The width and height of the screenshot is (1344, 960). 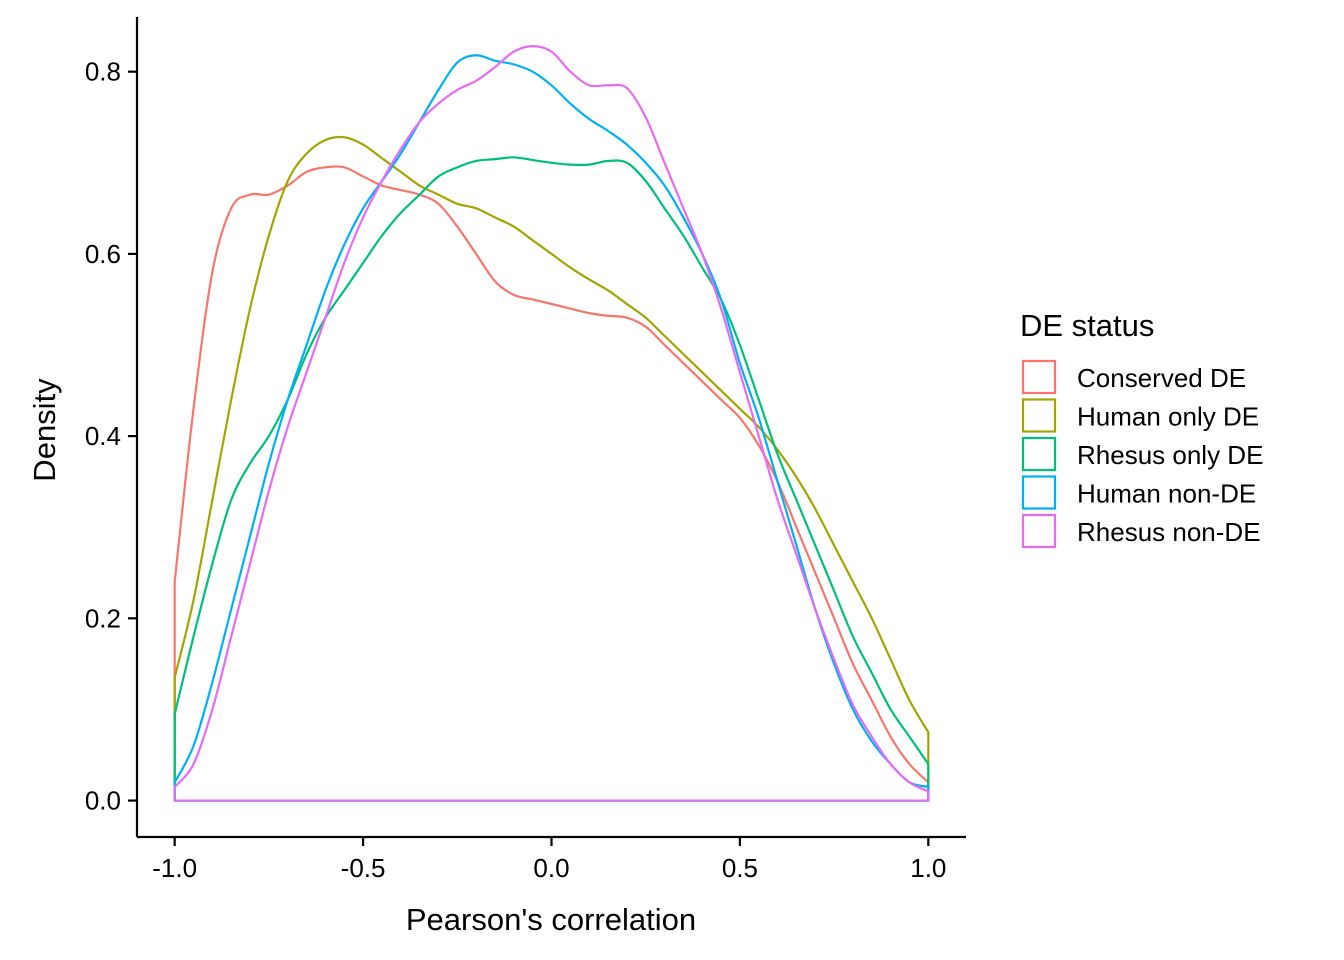 What do you see at coordinates (1161, 378) in the screenshot?
I see `legend-label: Conserved DE` at bounding box center [1161, 378].